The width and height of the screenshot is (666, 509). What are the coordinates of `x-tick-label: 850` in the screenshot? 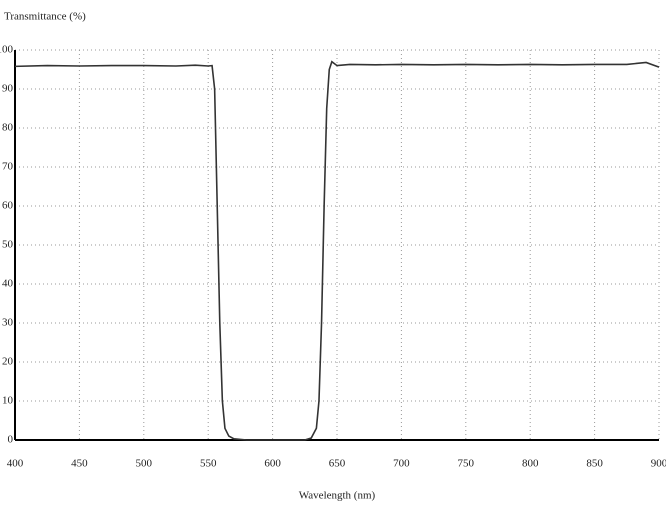 It's located at (594, 464).